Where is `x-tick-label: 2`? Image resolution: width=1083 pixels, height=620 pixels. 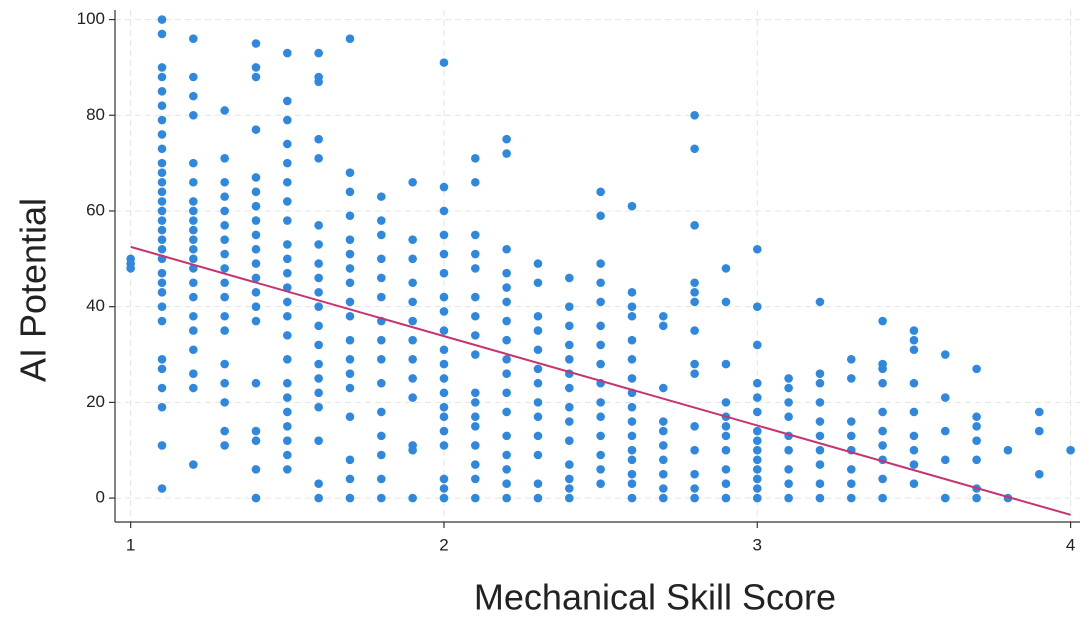
x-tick-label: 2 is located at coordinates (443, 544).